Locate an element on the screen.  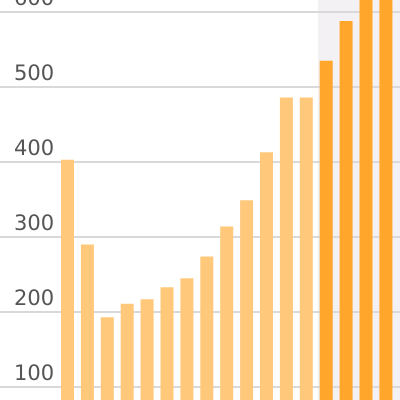
y-tick-labels: 100 200 300 400 500 600 is located at coordinates (34, 192).